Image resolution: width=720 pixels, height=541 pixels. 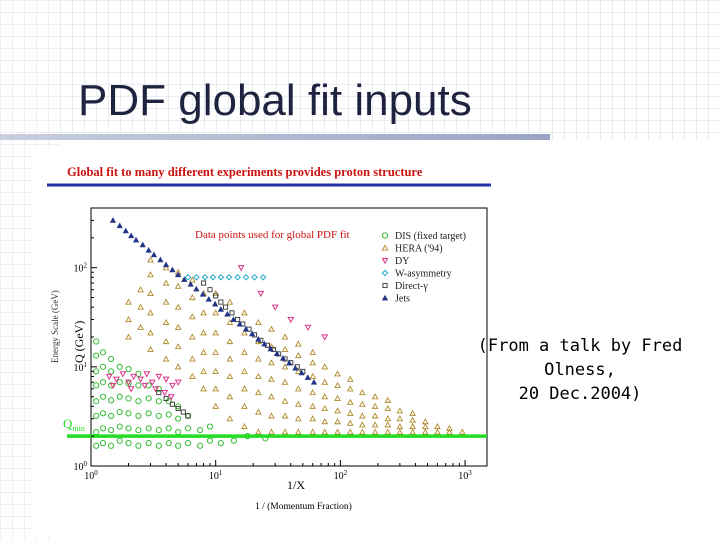 I want to click on title-rule, so click(x=275, y=137).